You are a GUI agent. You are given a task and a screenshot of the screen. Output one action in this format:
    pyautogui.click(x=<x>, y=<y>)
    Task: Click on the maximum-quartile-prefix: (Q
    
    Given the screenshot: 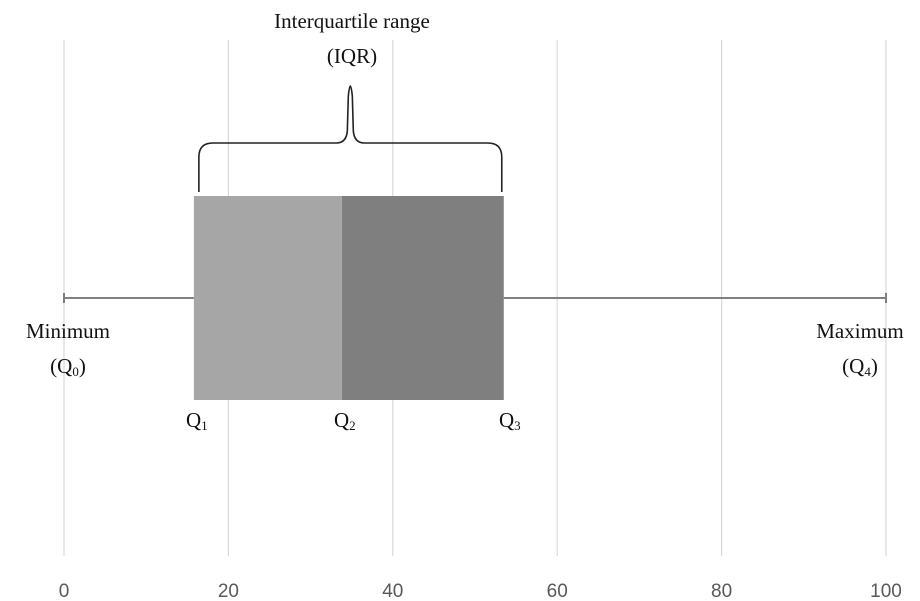 What is the action you would take?
    pyautogui.click(x=853, y=366)
    